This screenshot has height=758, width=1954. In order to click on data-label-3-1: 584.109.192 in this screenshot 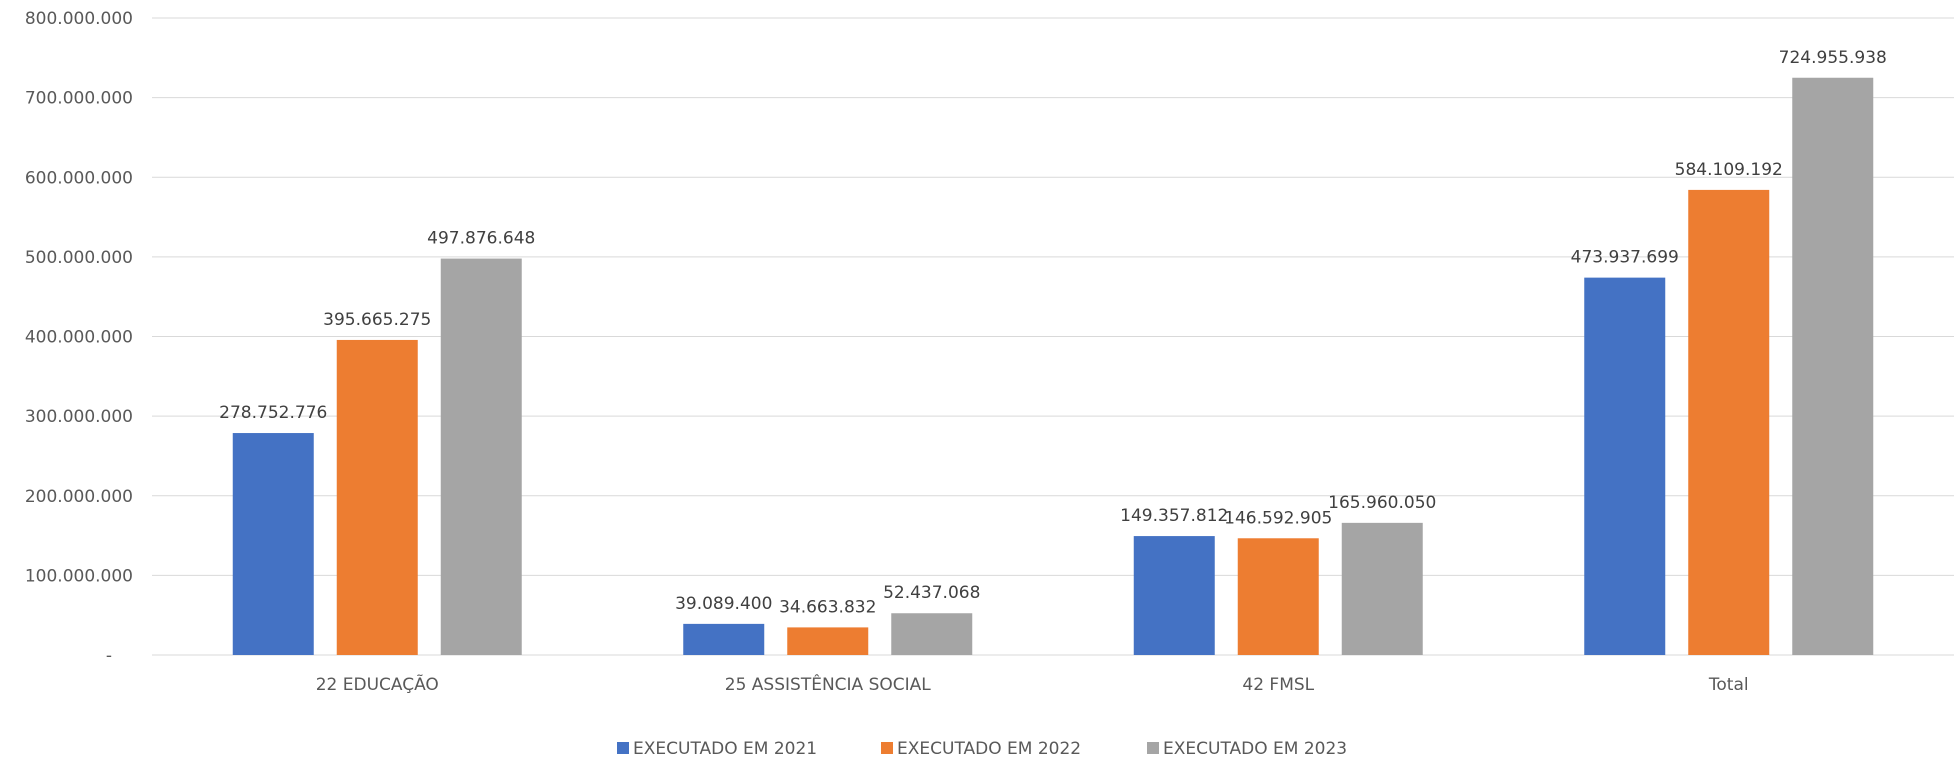, I will do `click(1729, 170)`.